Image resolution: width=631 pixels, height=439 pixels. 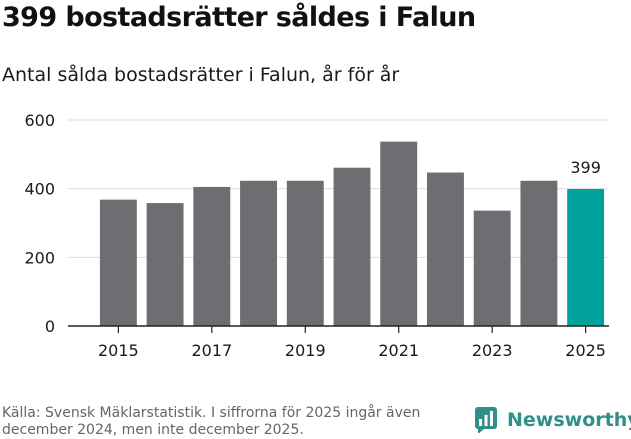 I want to click on x-tick-label: 2019, so click(x=305, y=350).